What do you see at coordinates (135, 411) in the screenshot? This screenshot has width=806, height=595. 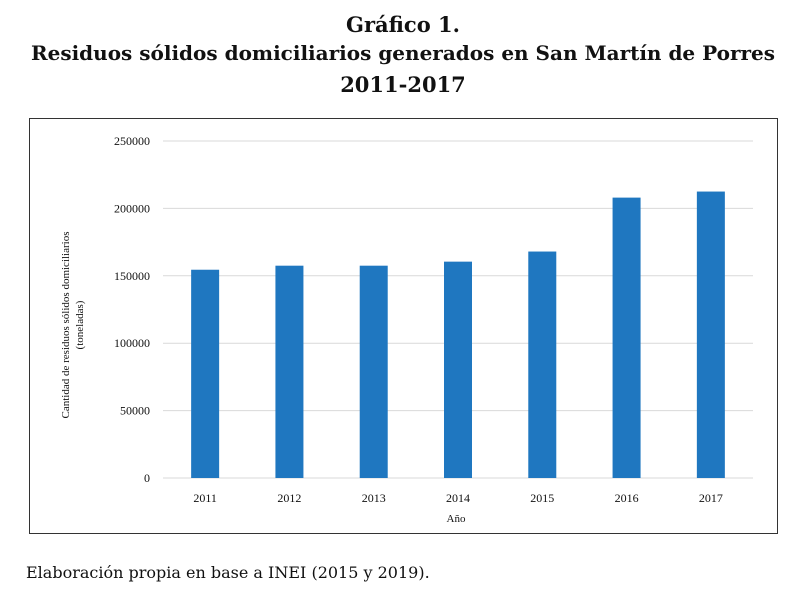 I see `y-tick-label: 50000` at bounding box center [135, 411].